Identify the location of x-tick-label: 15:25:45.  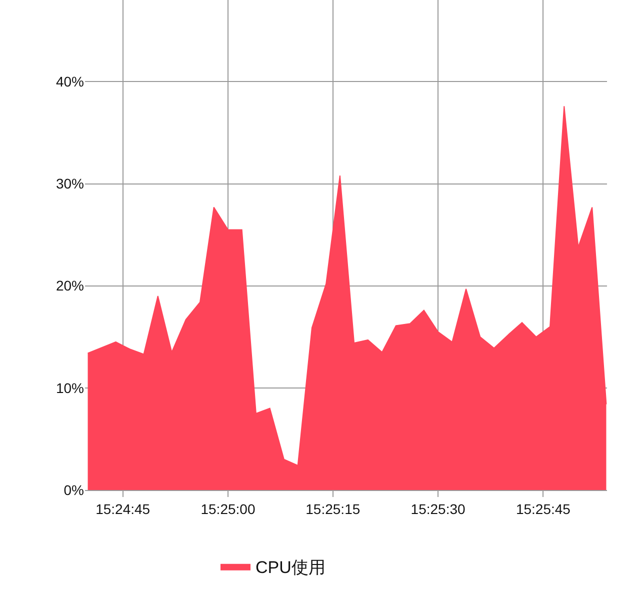
(543, 508).